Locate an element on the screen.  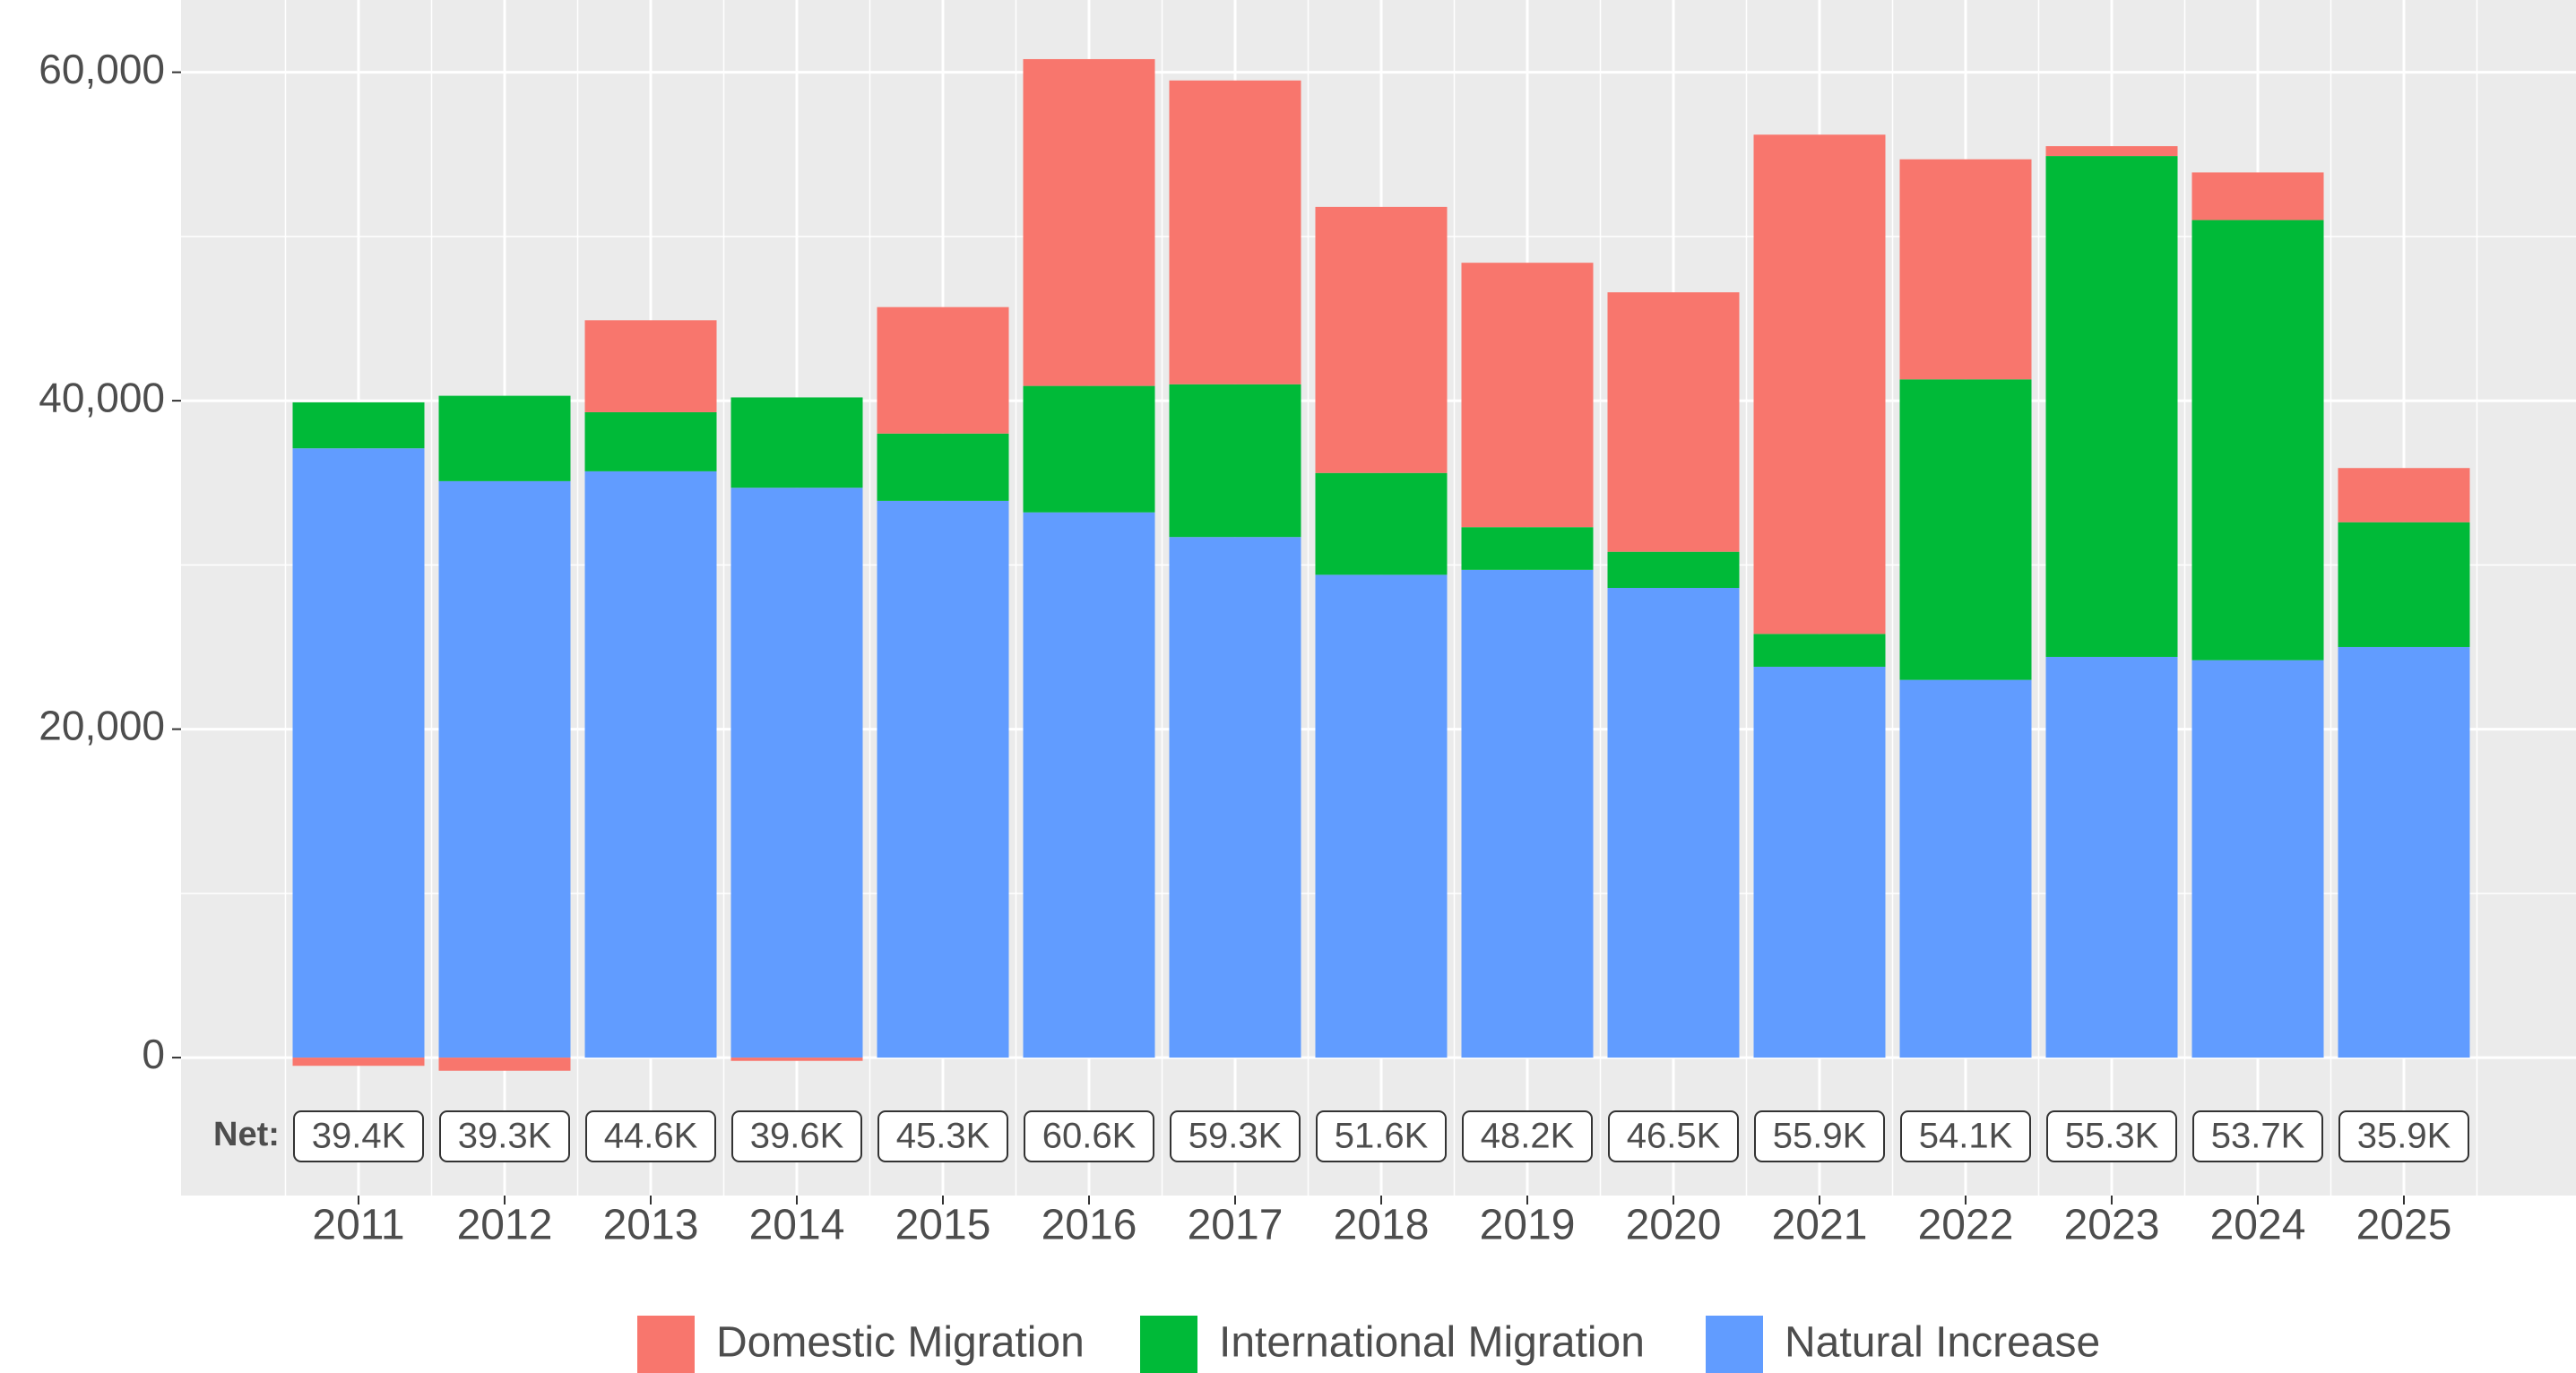
x-tick-label: 2025 is located at coordinates (2404, 1225).